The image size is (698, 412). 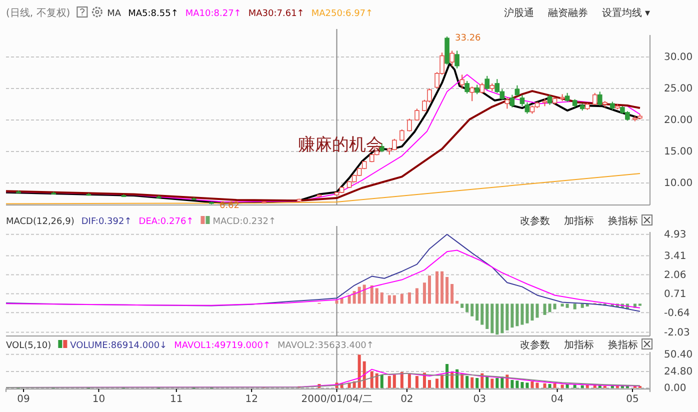 What do you see at coordinates (326, 346) in the screenshot?
I see `text: MAVOL2:35633.400↑` at bounding box center [326, 346].